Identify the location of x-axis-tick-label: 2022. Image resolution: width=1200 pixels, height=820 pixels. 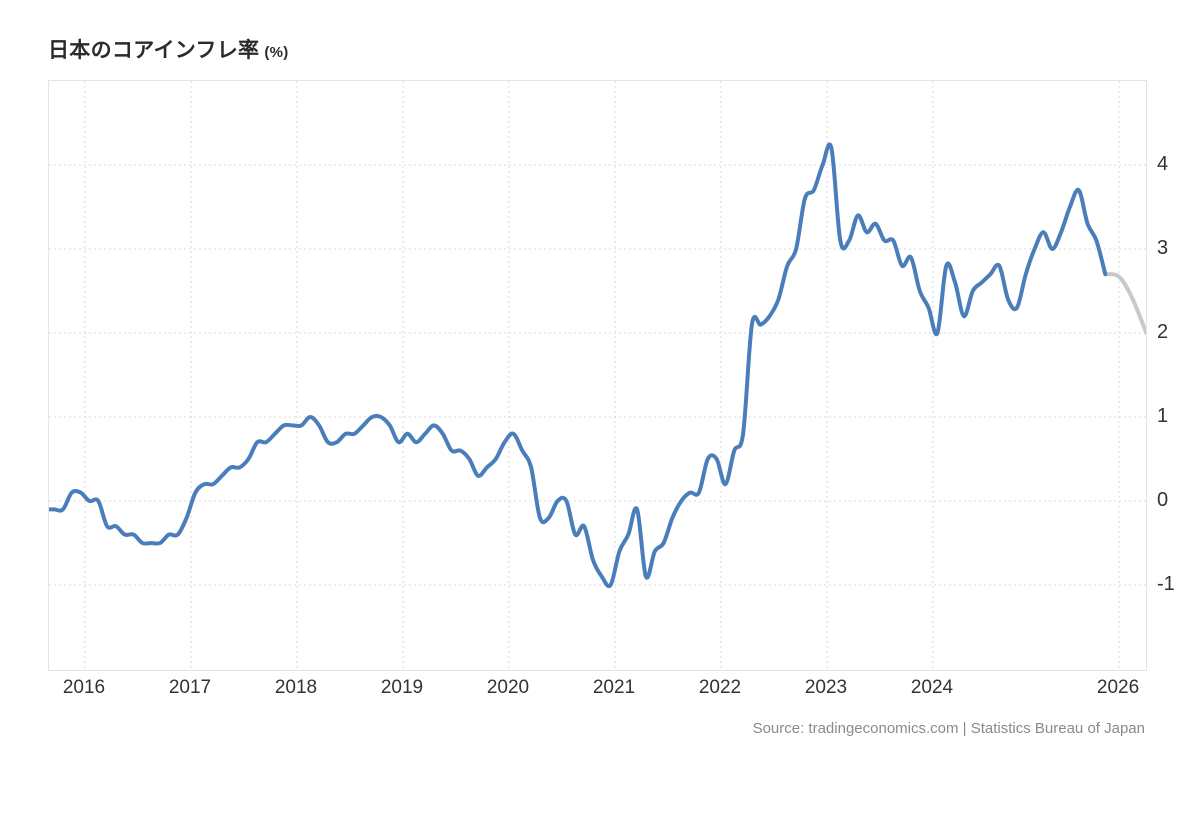
(720, 687).